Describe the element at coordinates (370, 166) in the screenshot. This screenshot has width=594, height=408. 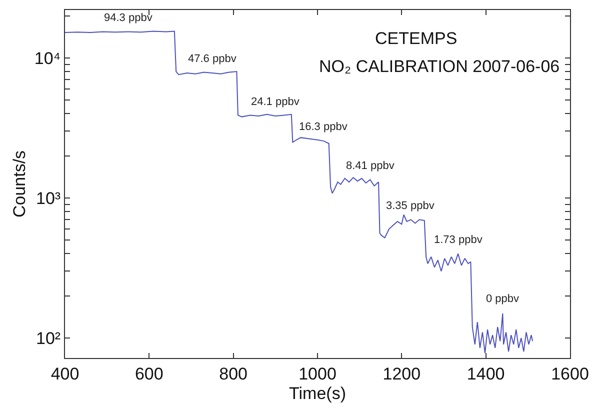
I see `annotation: 8.41 ppbv` at that location.